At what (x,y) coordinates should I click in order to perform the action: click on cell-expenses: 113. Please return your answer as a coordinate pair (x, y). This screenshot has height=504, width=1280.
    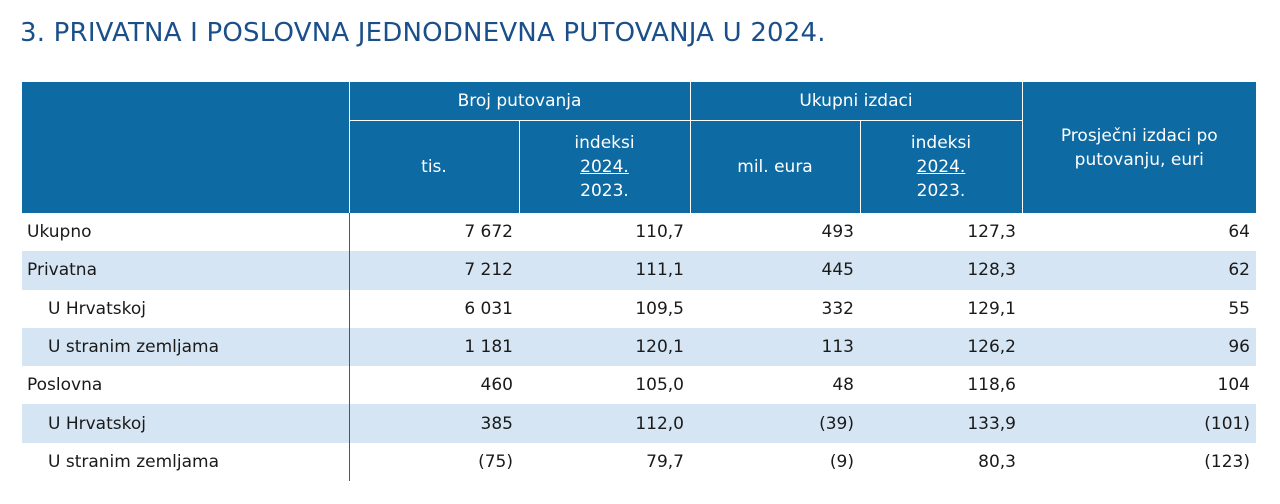
    Looking at the image, I should click on (775, 347).